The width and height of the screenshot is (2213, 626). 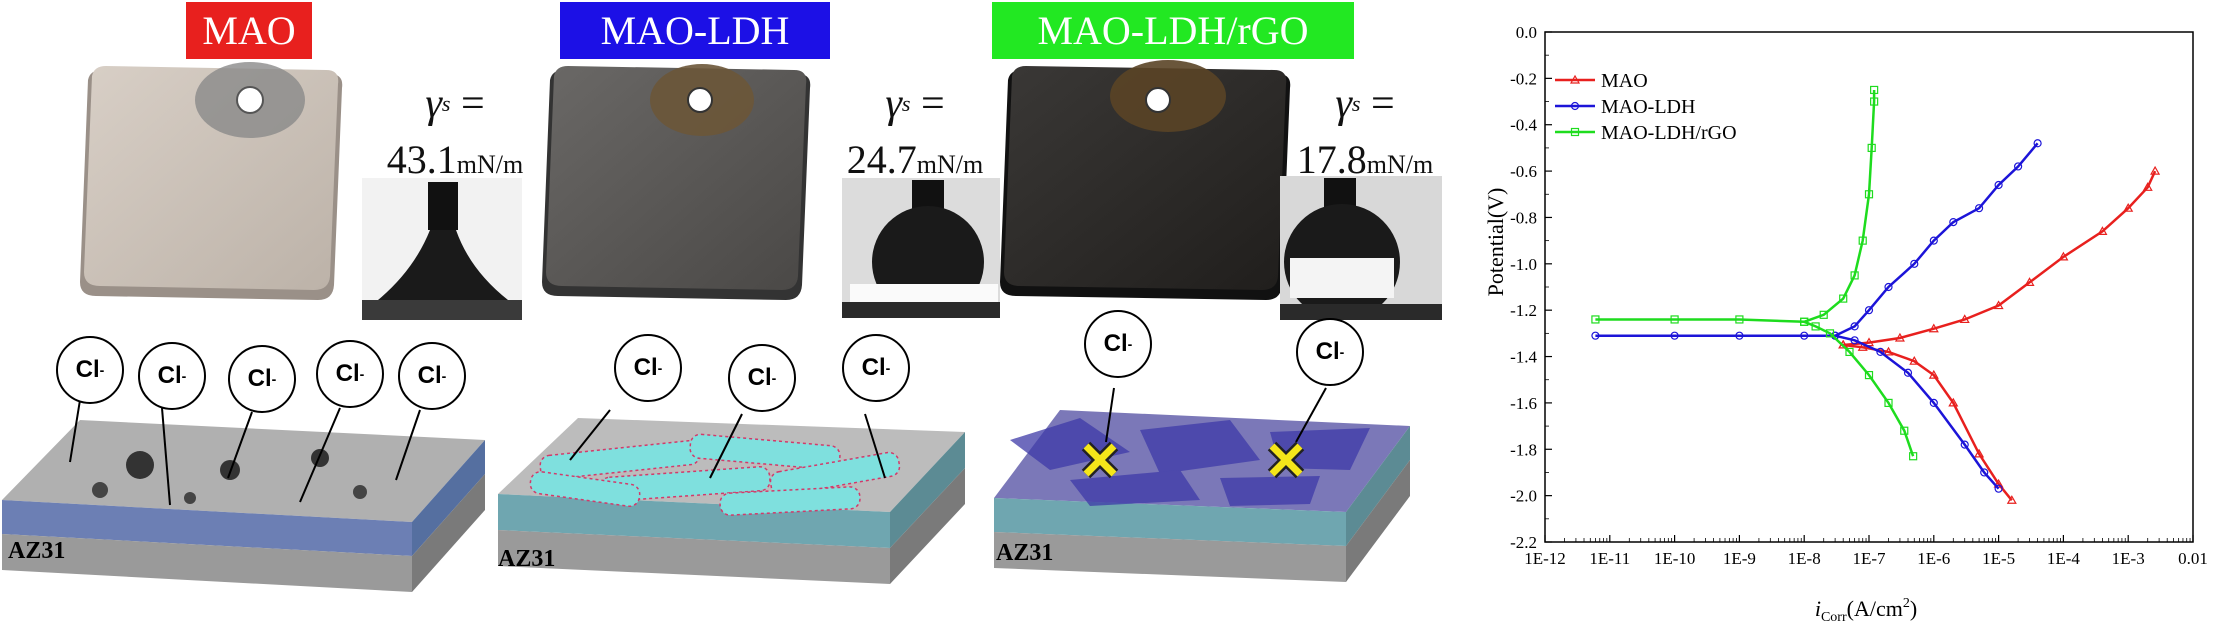 What do you see at coordinates (2128, 558) in the screenshot?
I see `x-tick-label: 1E-3` at bounding box center [2128, 558].